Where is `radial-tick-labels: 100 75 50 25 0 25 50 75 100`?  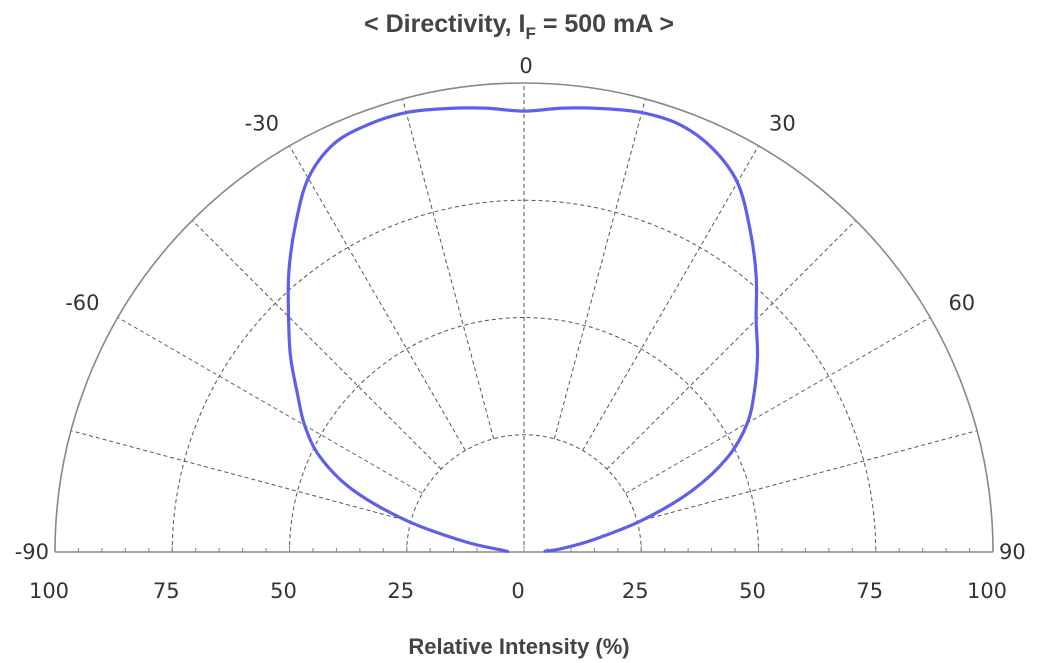
radial-tick-labels: 100 75 50 25 0 25 50 75 100 is located at coordinates (518, 591).